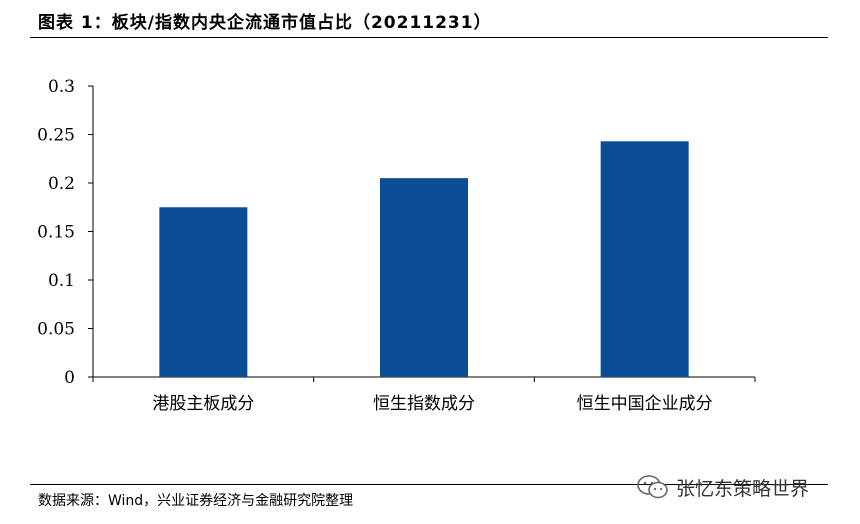  What do you see at coordinates (652, 487) in the screenshot?
I see `wechat-icon` at bounding box center [652, 487].